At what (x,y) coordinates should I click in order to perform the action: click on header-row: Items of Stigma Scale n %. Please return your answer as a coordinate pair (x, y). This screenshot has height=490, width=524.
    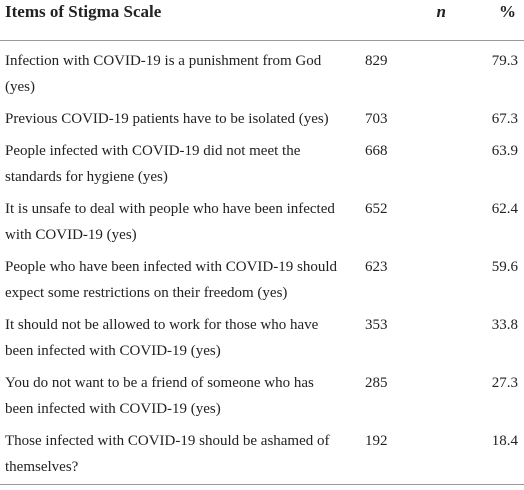
    Looking at the image, I should click on (262, 20).